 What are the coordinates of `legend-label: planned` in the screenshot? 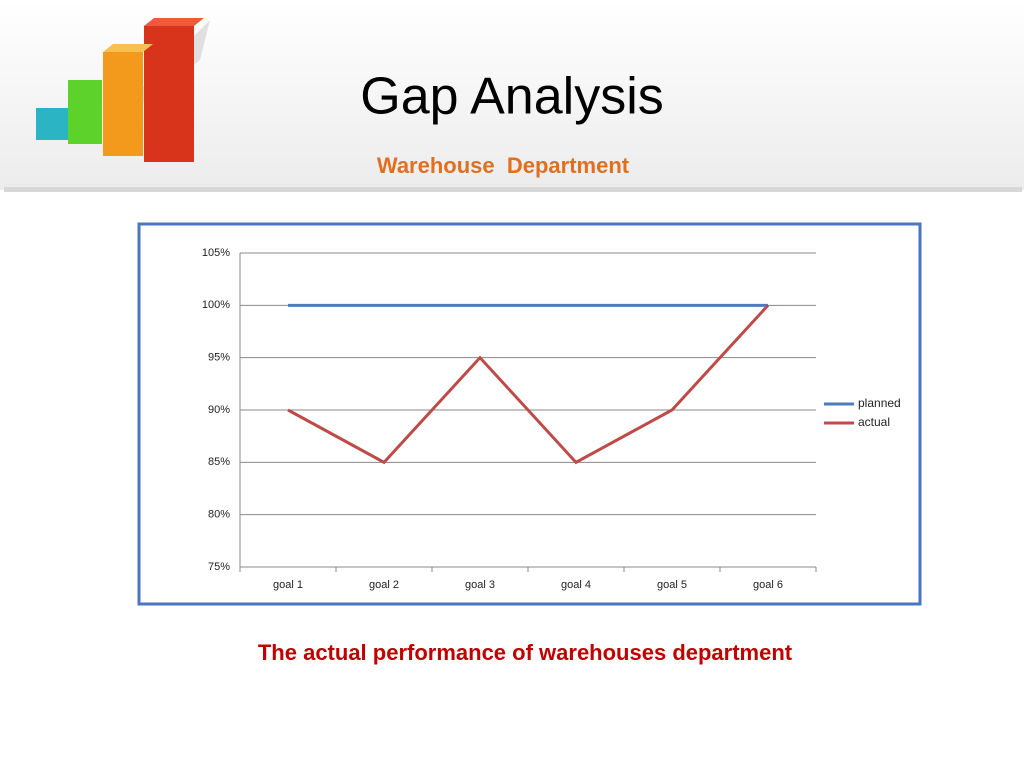 It's located at (879, 403).